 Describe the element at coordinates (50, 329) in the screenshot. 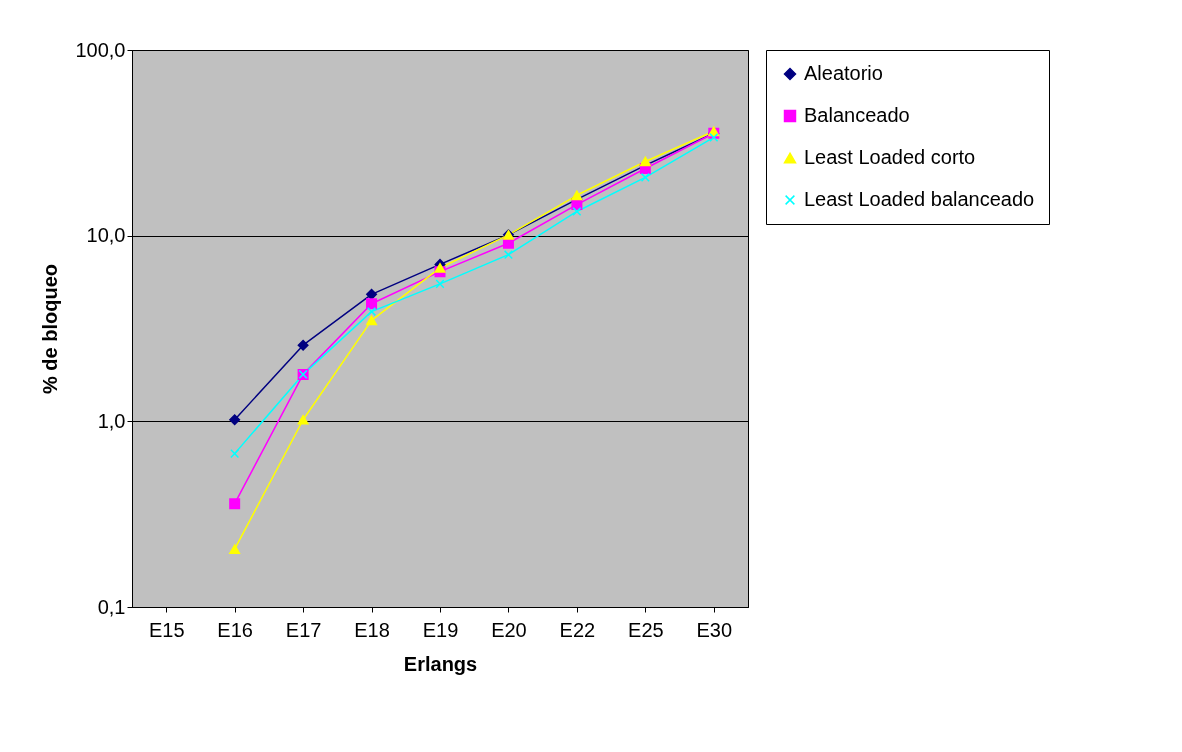

I see `y-axis-title: % de bloqueo` at that location.